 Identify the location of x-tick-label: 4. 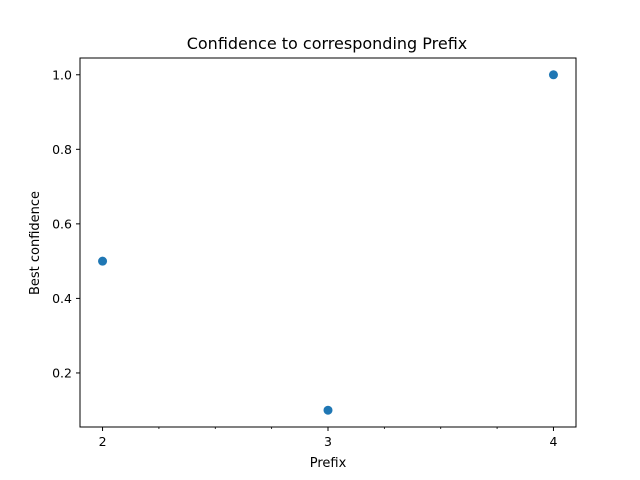
(553, 441).